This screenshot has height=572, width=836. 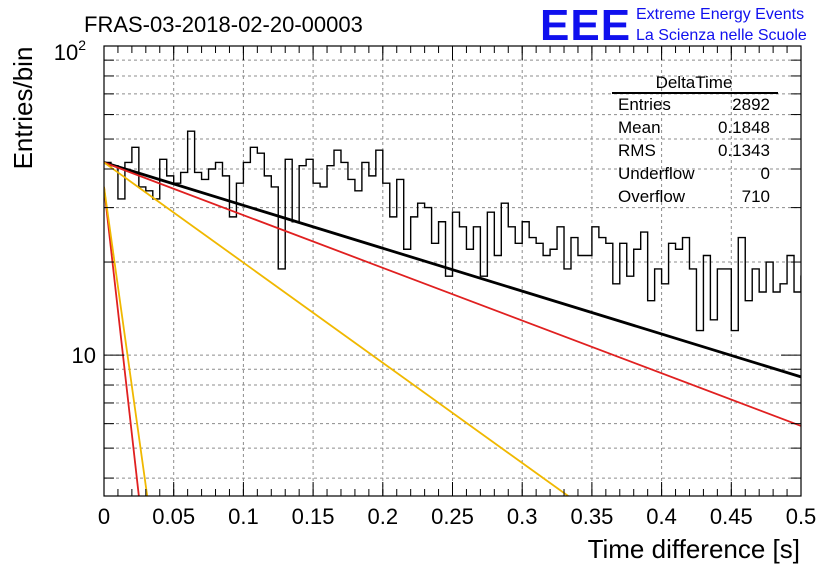 I want to click on stats-label: Entries, so click(x=644, y=104).